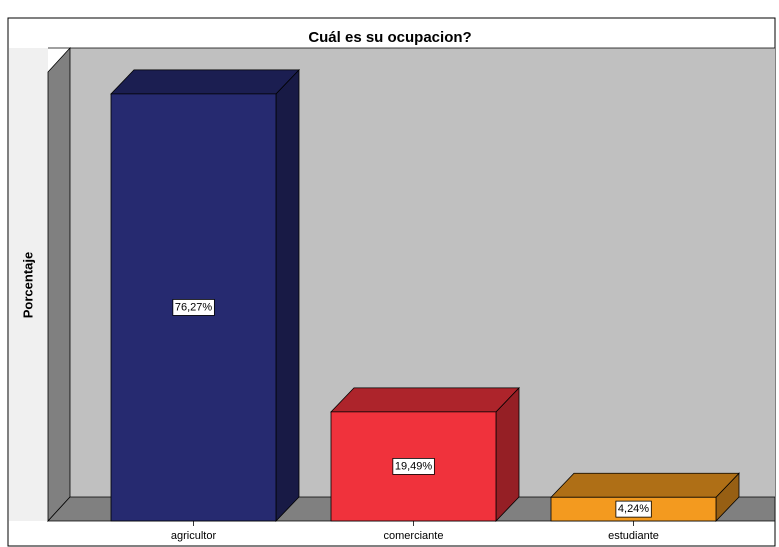  Describe the element at coordinates (194, 536) in the screenshot. I see `x-tick-label: agricultor` at that location.